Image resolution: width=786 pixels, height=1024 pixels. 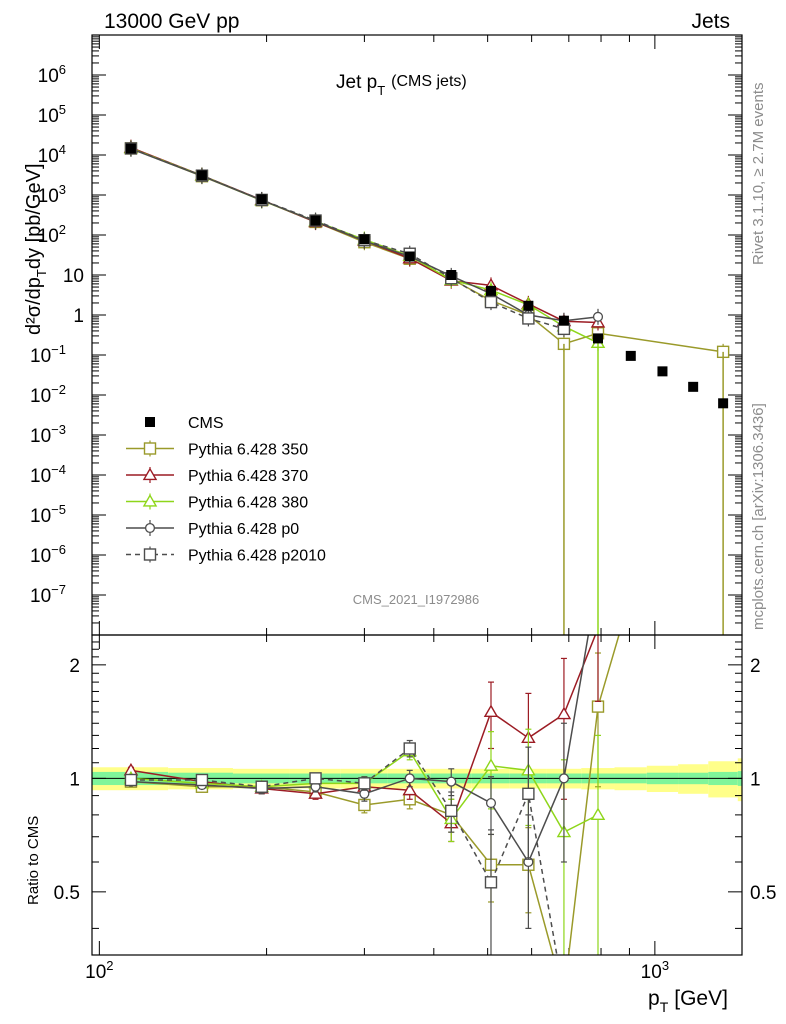 I want to click on header-right: Jets, so click(x=710, y=21).